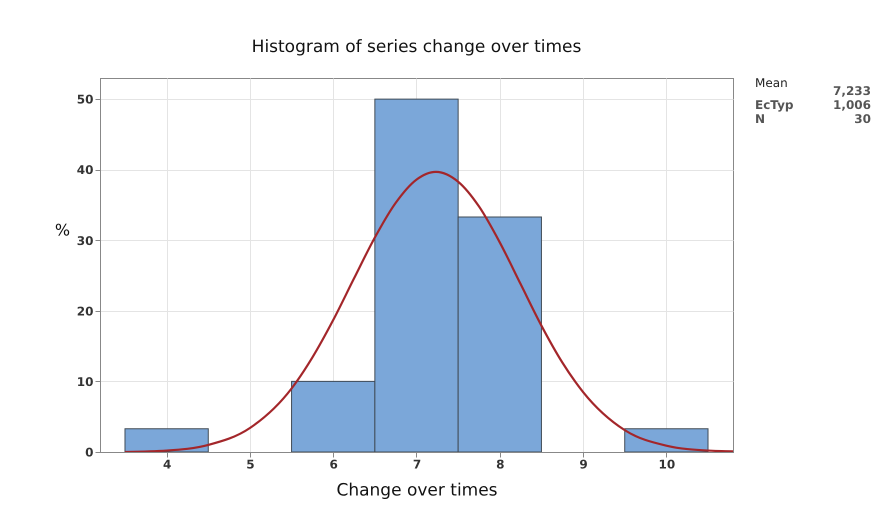  What do you see at coordinates (760, 119) in the screenshot?
I see `text: N` at bounding box center [760, 119].